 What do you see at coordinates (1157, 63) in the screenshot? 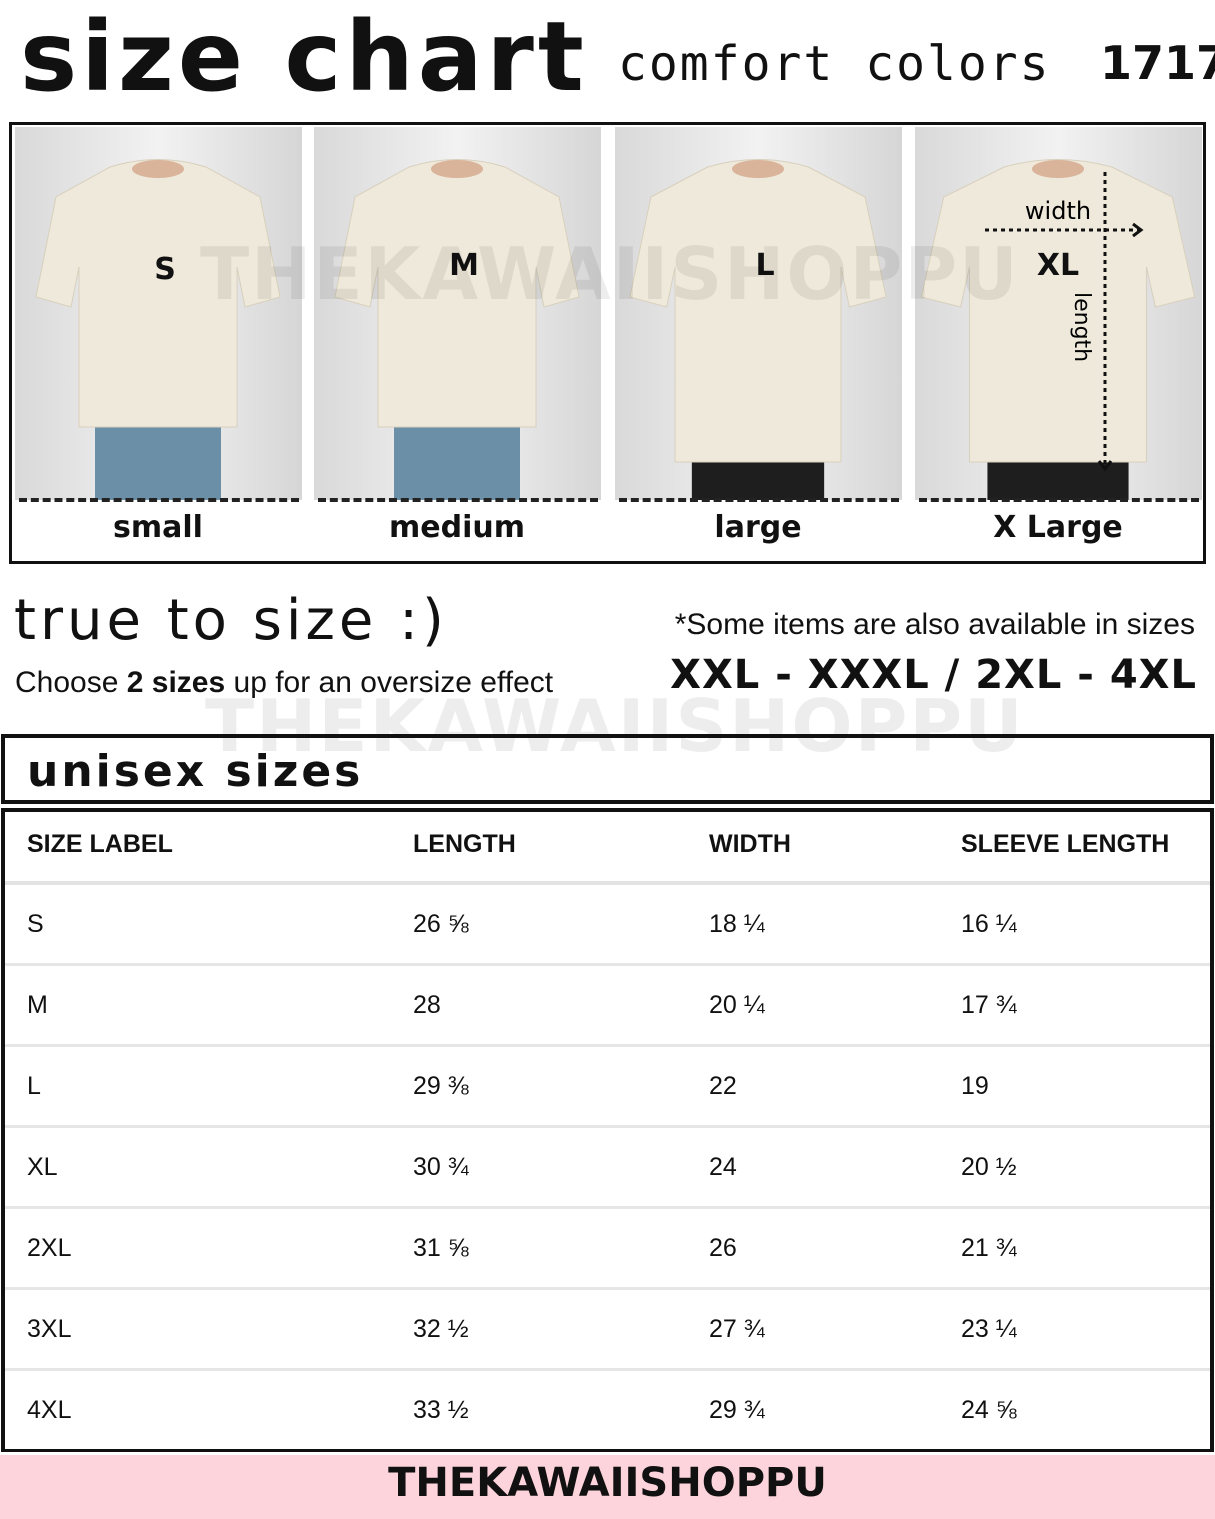
I see `model-number: 1717` at bounding box center [1157, 63].